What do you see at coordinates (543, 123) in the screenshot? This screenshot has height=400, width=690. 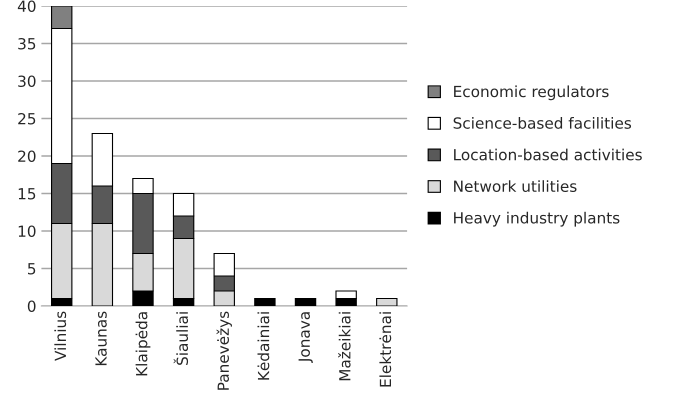 I see `legend-label: Science-based facilities` at bounding box center [543, 123].